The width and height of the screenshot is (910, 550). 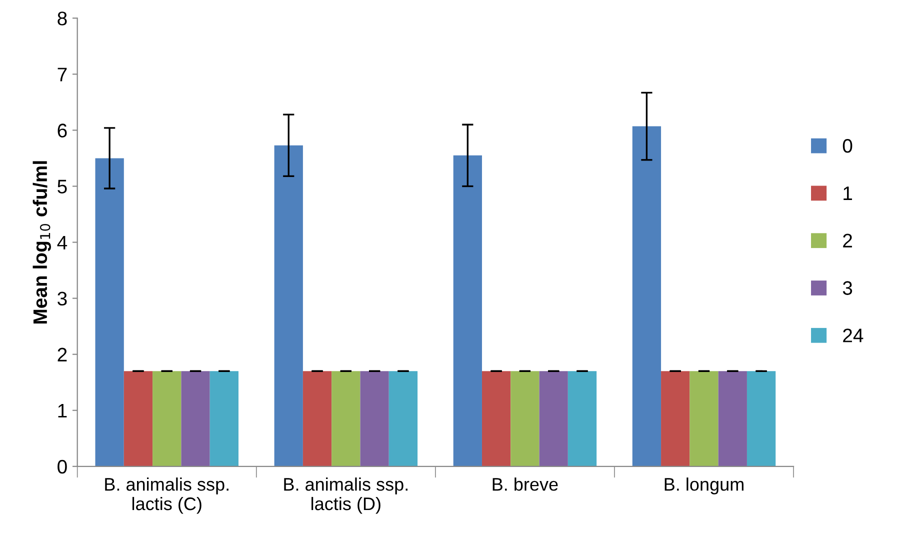 What do you see at coordinates (62, 467) in the screenshot?
I see `y-tick-label: 0` at bounding box center [62, 467].